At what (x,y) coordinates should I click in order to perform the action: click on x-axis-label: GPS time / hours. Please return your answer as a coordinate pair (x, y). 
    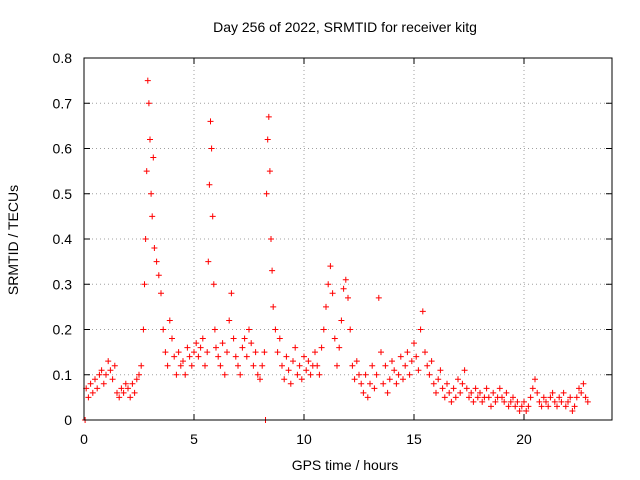
    Looking at the image, I should click on (345, 465).